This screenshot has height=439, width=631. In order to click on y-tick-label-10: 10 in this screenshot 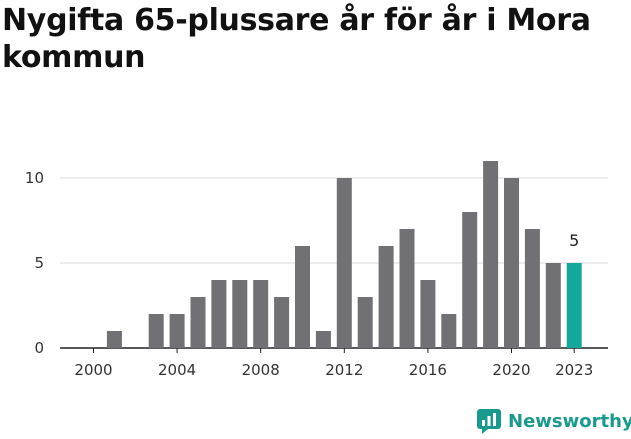, I will do `click(34, 178)`.